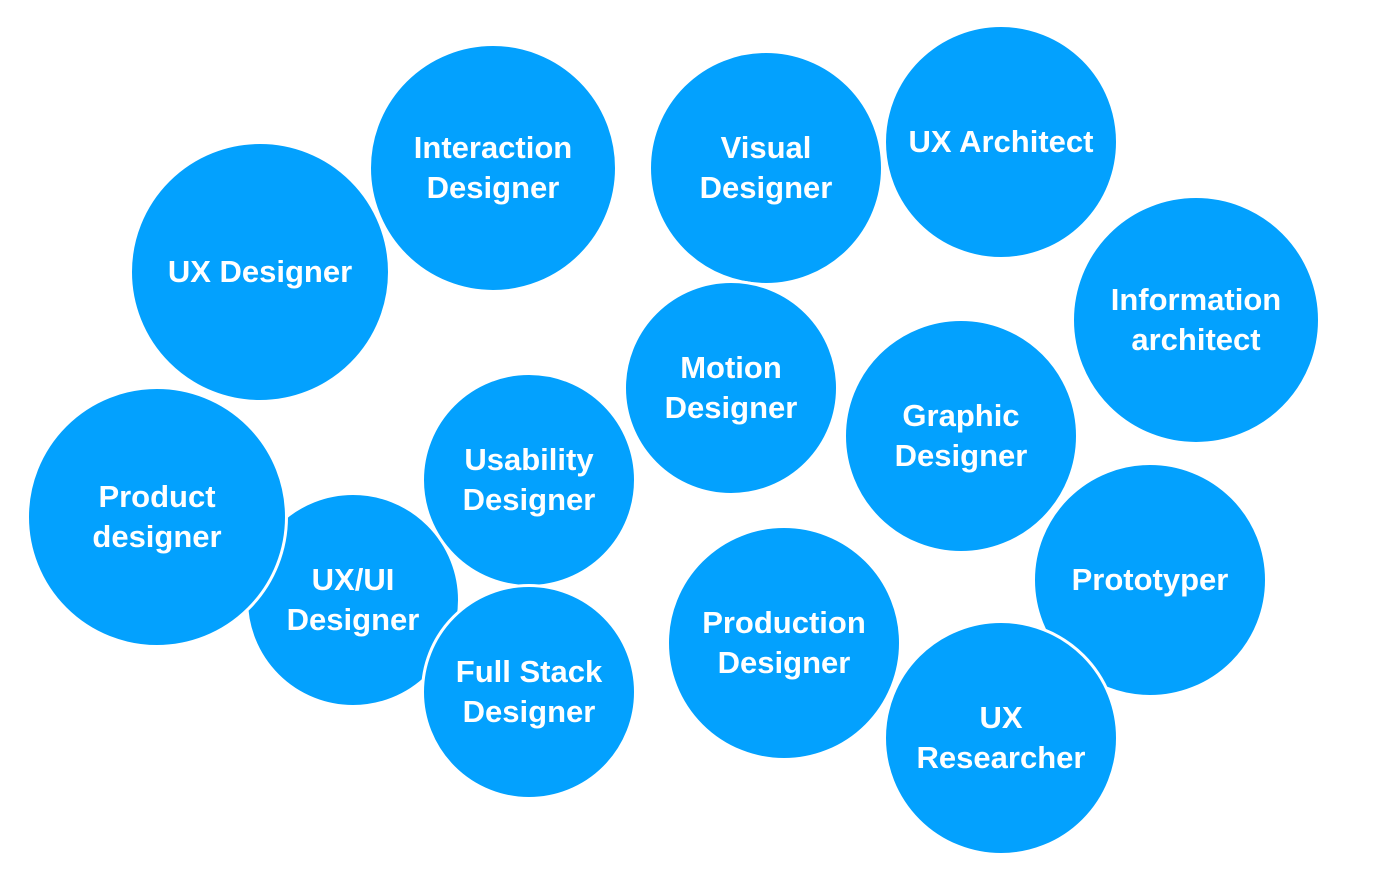 The width and height of the screenshot is (1400, 880). I want to click on bubble-label: Prototyper, so click(1150, 579).